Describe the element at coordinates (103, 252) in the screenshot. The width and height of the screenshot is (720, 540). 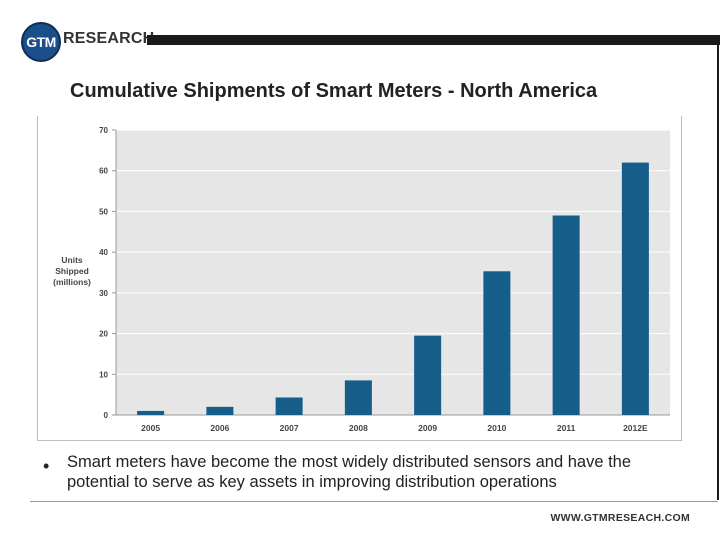
I see `y-tick-label: 40` at that location.